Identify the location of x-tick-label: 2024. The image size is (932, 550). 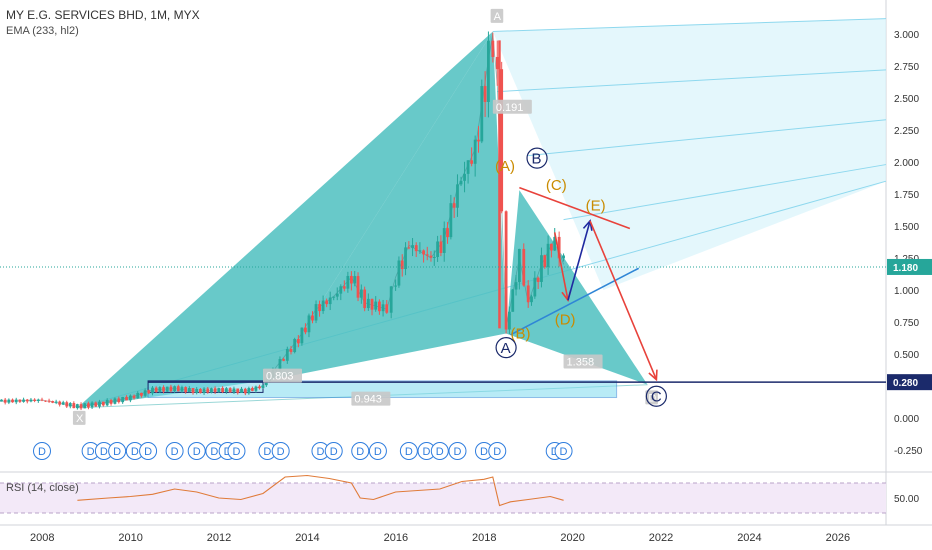
(749, 538).